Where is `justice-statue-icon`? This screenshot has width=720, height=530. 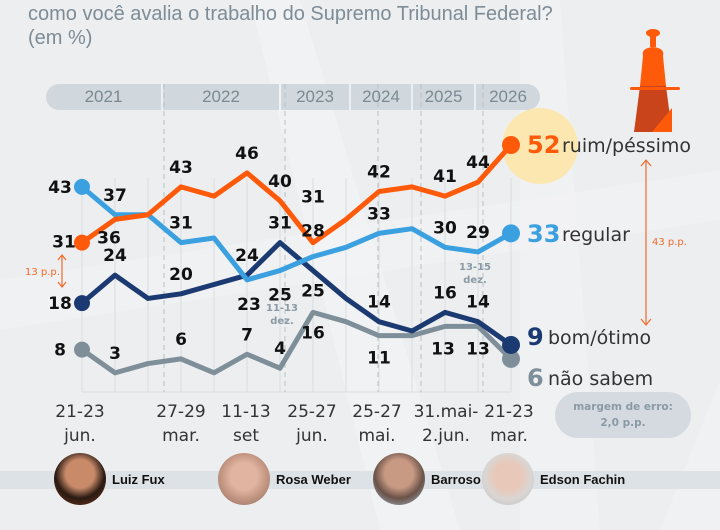
justice-statue-icon is located at coordinates (655, 80).